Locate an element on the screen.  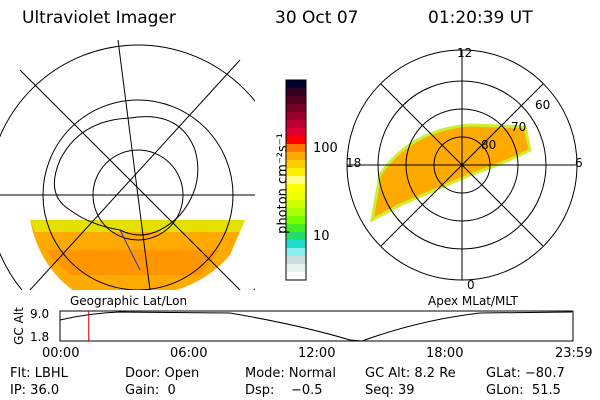
timeline-xtick: 06:00 is located at coordinates (189, 353).